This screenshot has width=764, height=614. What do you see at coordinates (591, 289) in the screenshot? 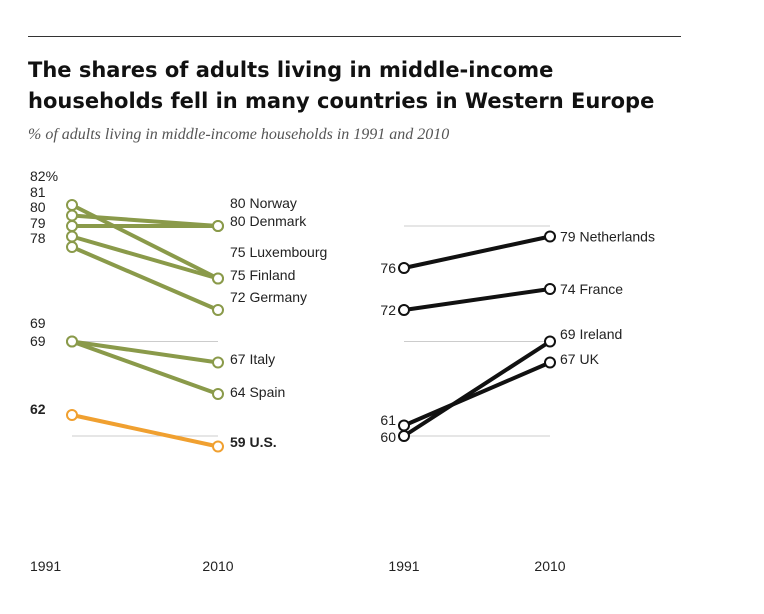
I see `value-label-france-2010: 74 France` at bounding box center [591, 289].